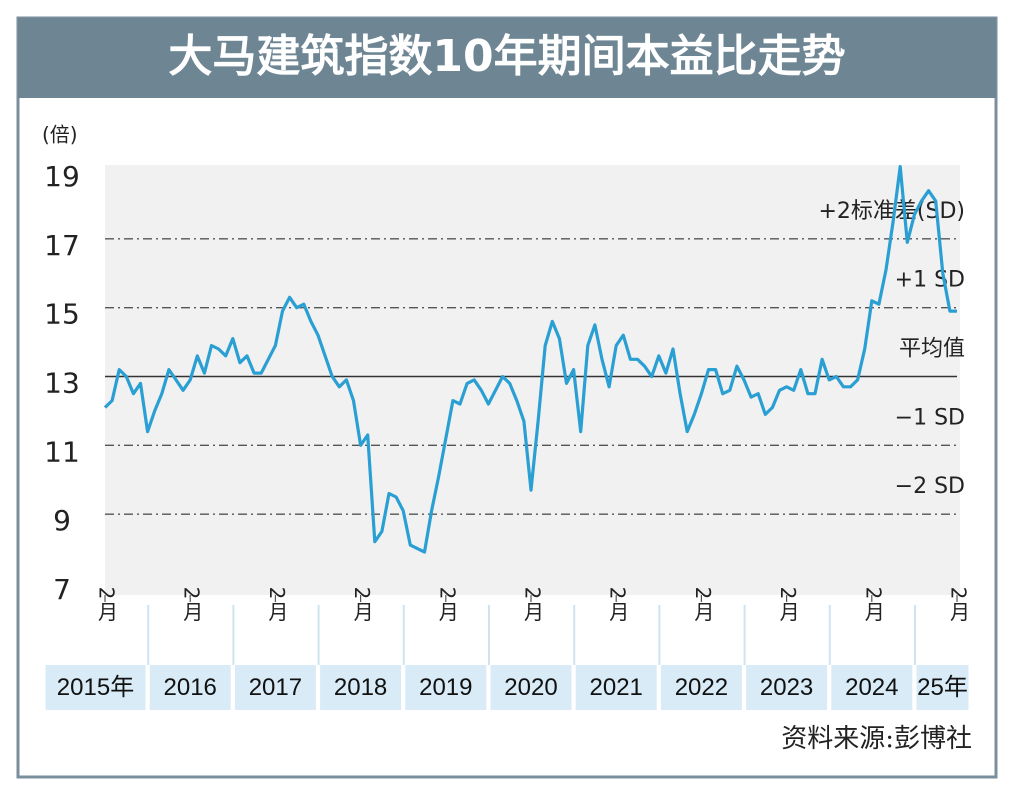 The height and width of the screenshot is (796, 1023). I want to click on year-label: 2020, so click(530, 687).